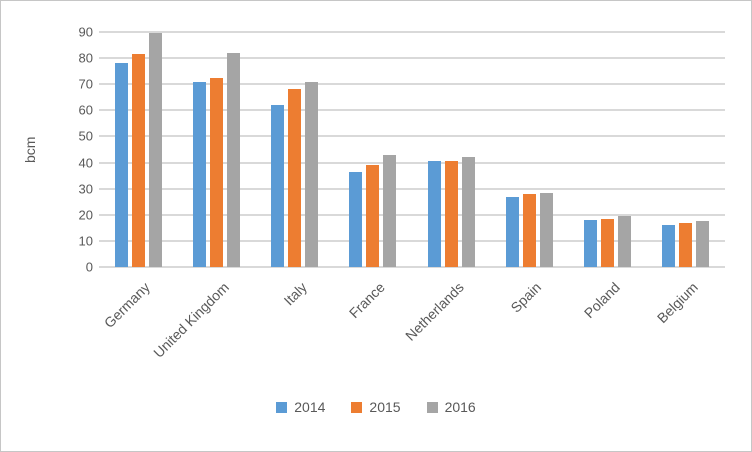  I want to click on bar-group-germany, so click(138, 149).